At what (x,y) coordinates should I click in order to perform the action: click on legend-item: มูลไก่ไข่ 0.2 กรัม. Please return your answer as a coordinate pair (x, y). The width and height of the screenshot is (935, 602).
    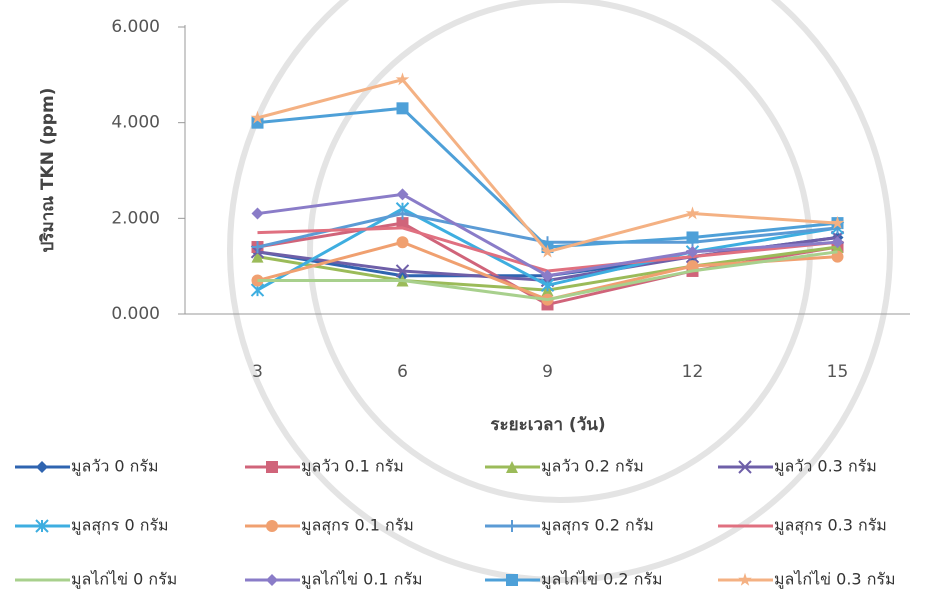
    Looking at the image, I should click on (574, 580).